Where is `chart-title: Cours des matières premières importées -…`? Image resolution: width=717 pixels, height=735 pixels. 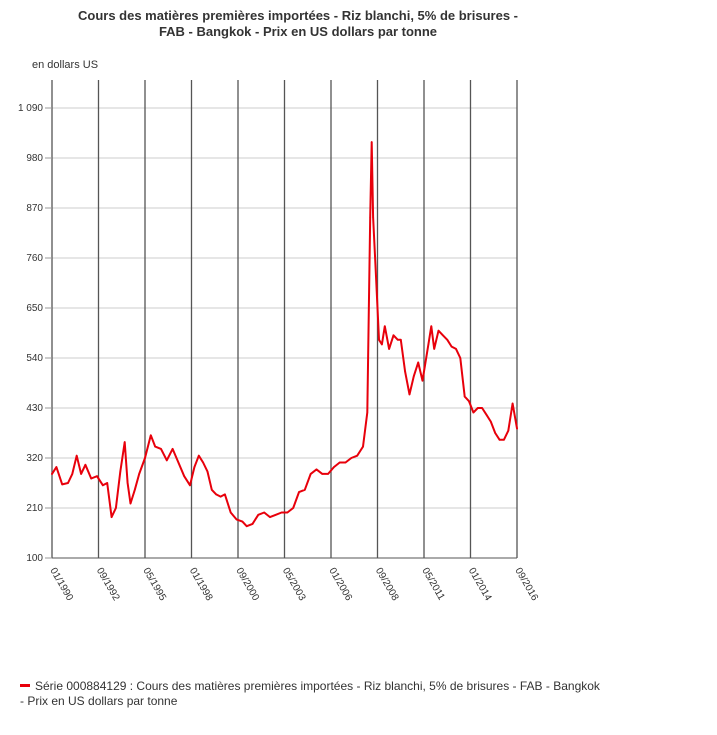
chart-title: Cours des matières premières importées -… is located at coordinates (298, 24).